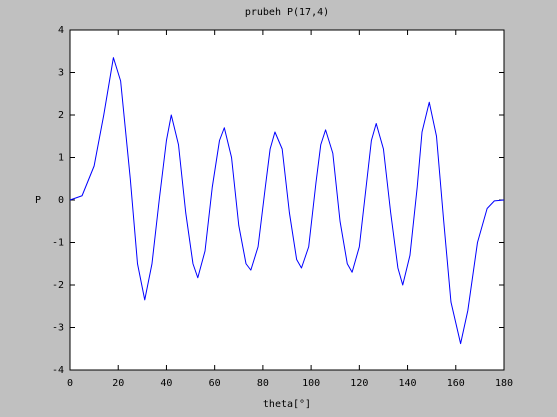  What do you see at coordinates (166, 383) in the screenshot?
I see `x-tick-label: 40` at bounding box center [166, 383].